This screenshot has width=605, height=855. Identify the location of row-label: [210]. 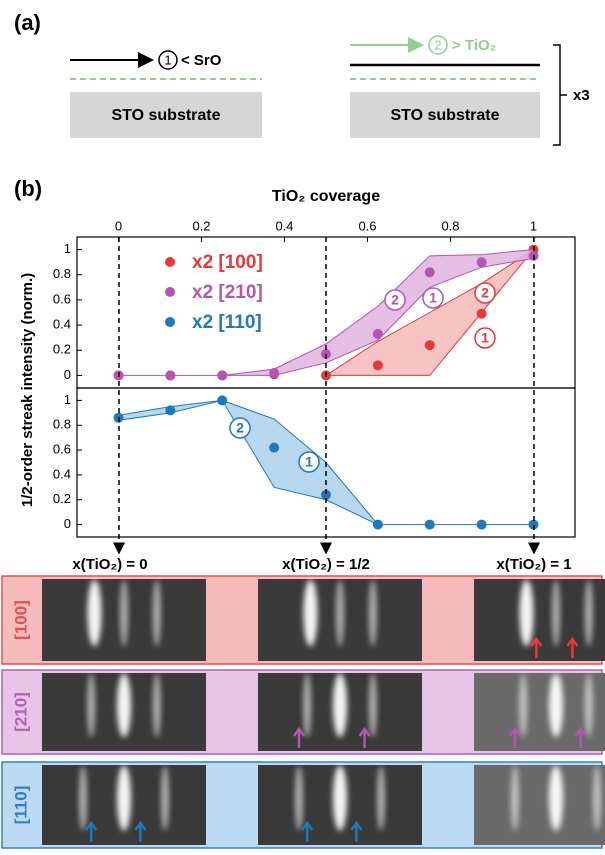
(20, 712).